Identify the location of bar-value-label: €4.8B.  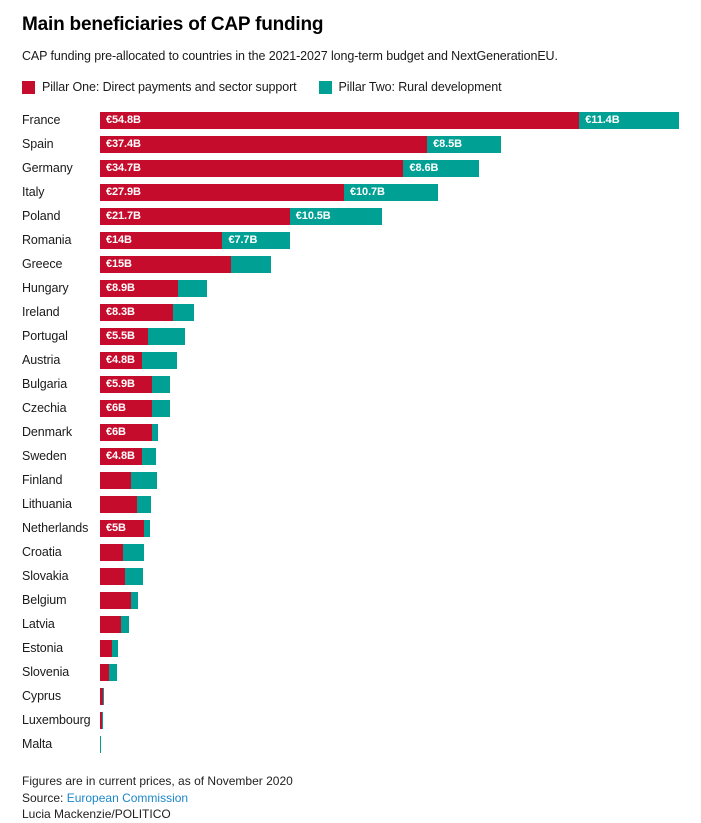
(120, 456).